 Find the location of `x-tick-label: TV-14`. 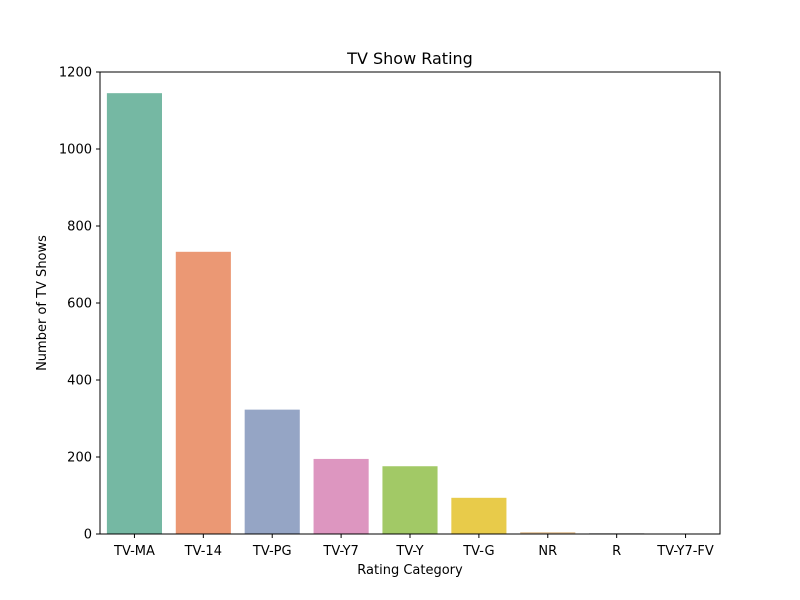

x-tick-label: TV-14 is located at coordinates (203, 551).